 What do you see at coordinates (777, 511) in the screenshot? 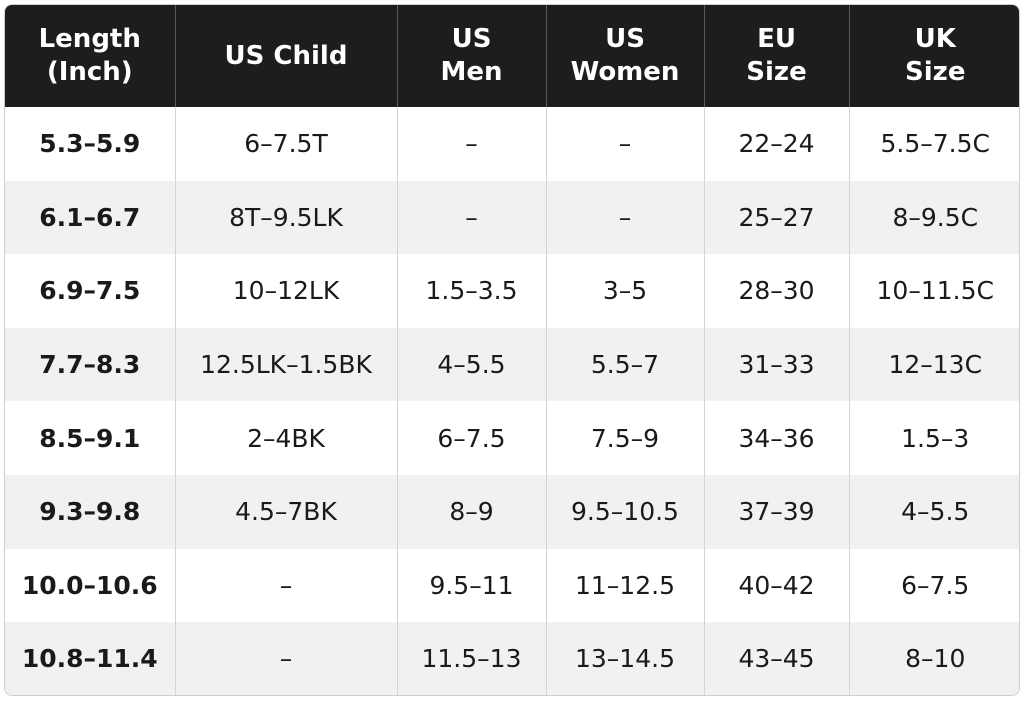
I see `cell-eu-size: 37–39` at bounding box center [777, 511].